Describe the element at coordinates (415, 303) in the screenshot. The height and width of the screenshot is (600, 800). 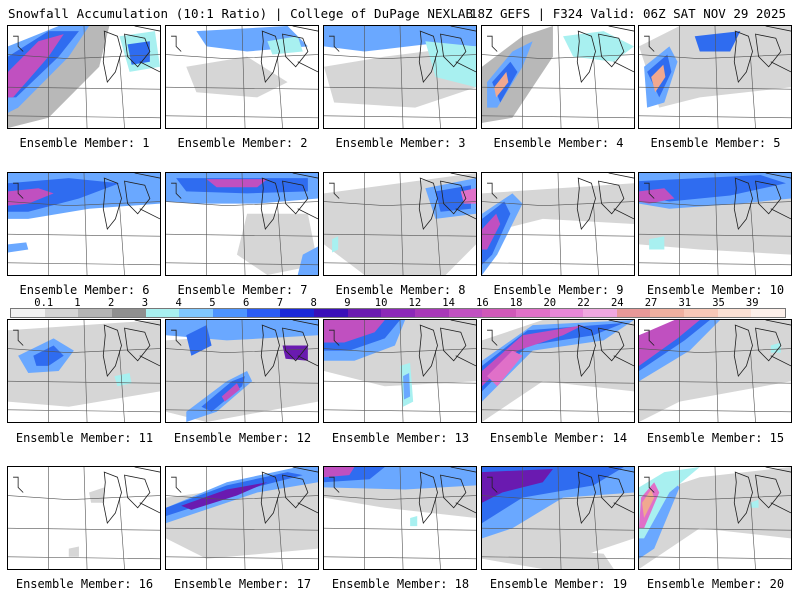
I see `color-scale-tick: 12` at that location.